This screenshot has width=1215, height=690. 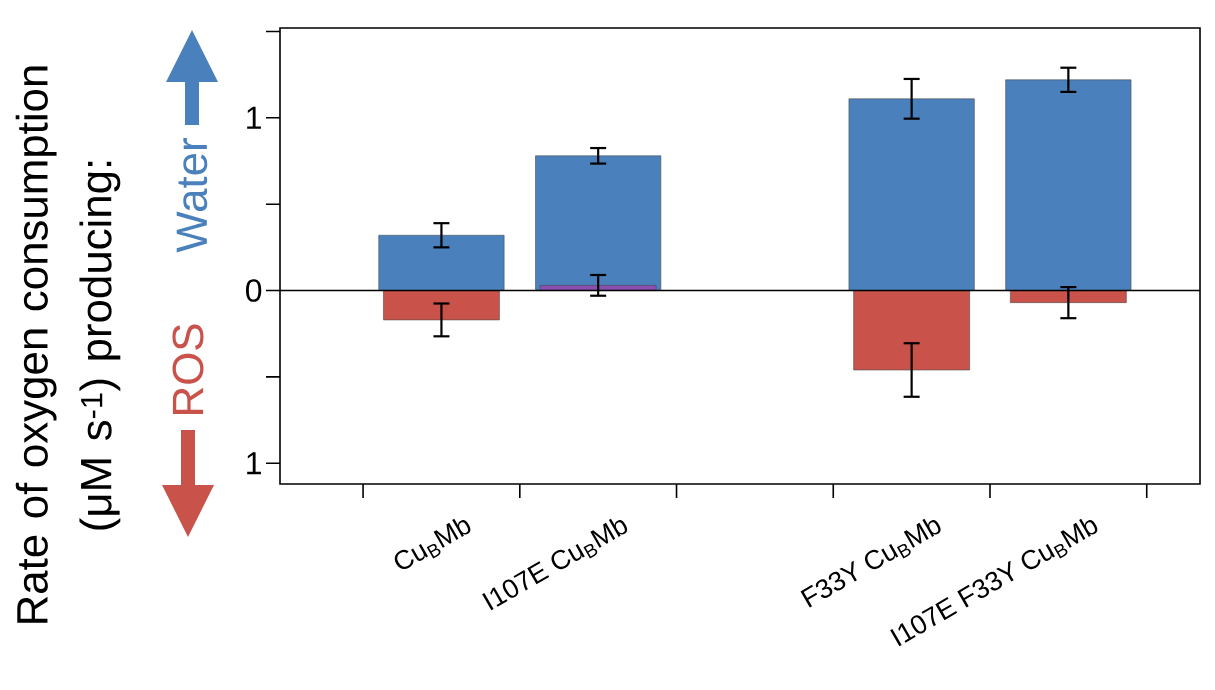 I want to click on x-tick-label: Cu$_{B}$Mb, so click(x=432, y=544).